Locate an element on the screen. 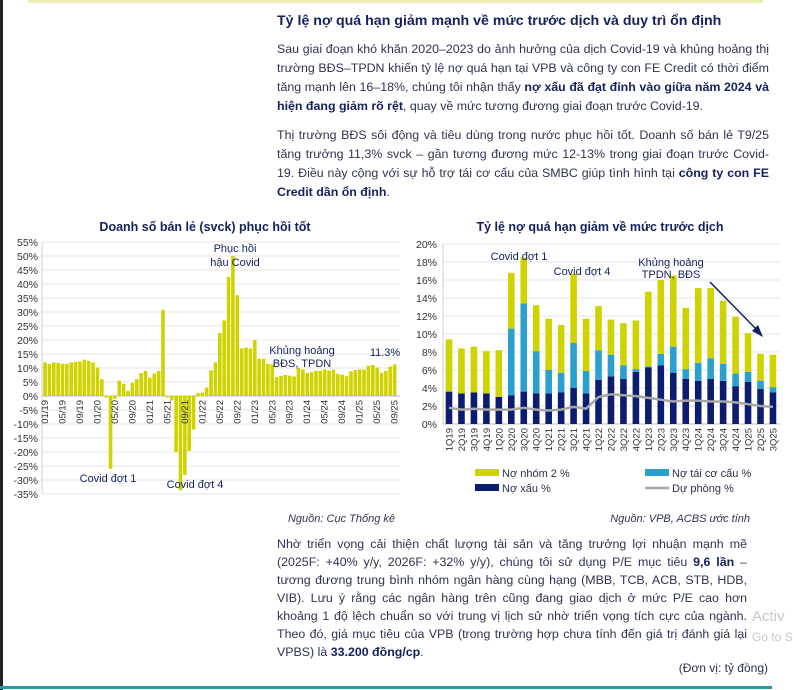 The width and height of the screenshot is (794, 690). x-tick-label: 1Q22 is located at coordinates (599, 439).